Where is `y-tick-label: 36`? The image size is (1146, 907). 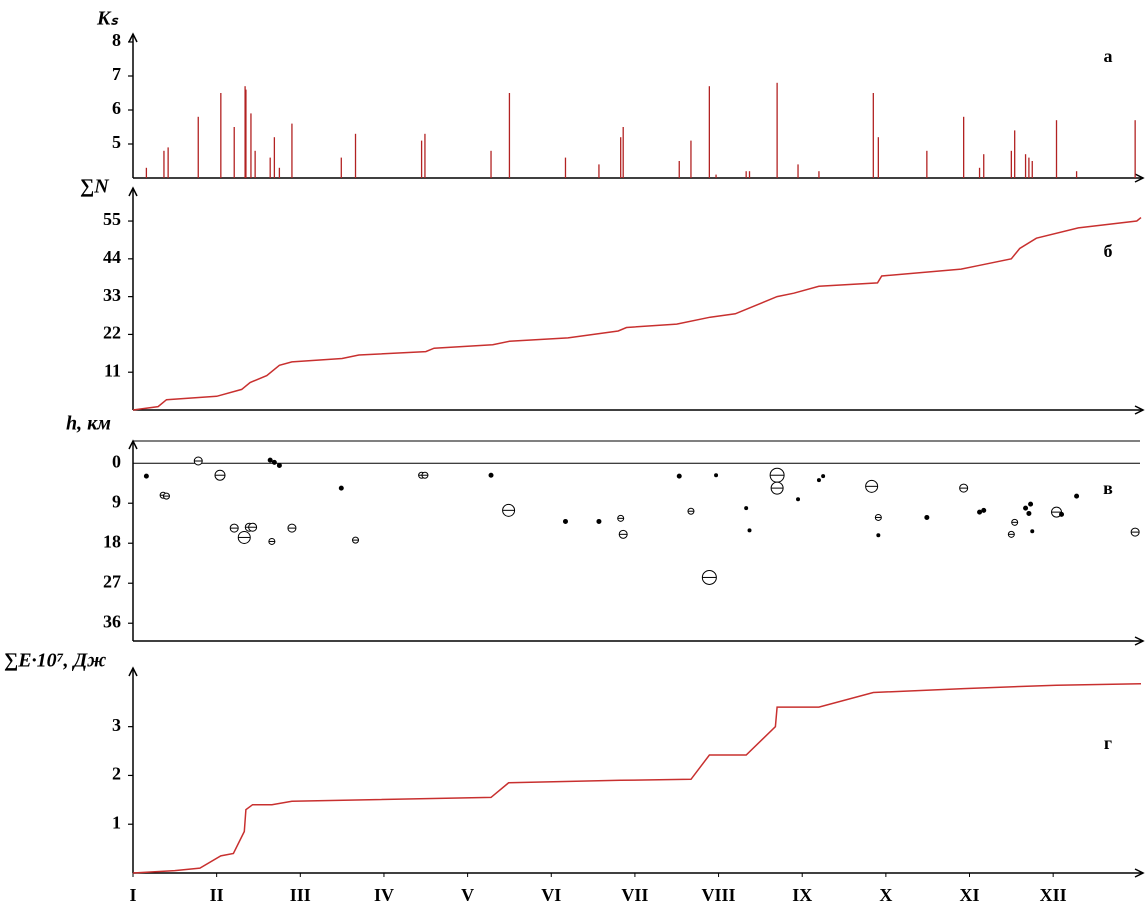 y-tick-label: 36 is located at coordinates (112, 621).